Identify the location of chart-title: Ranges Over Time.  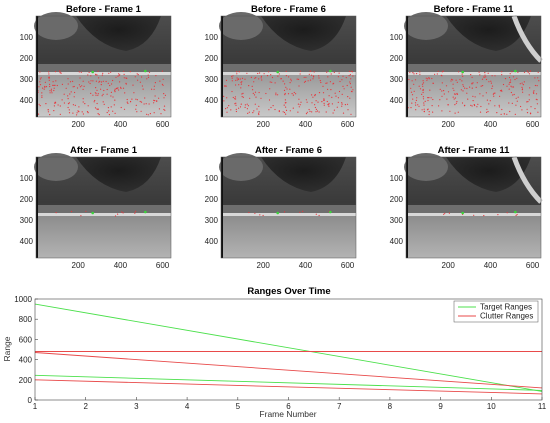
(288, 291).